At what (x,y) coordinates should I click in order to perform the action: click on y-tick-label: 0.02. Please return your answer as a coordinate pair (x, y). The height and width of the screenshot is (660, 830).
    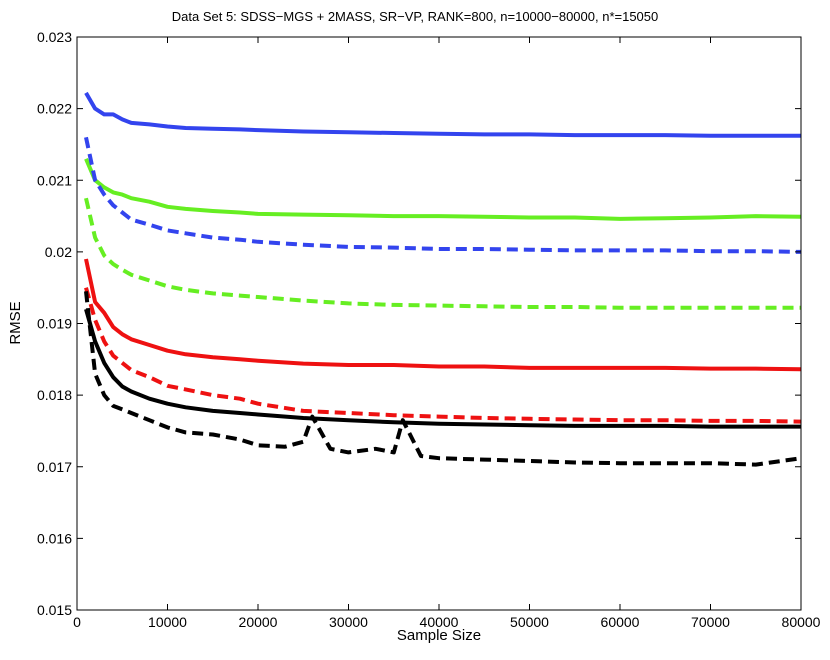
    Looking at the image, I should click on (58, 252).